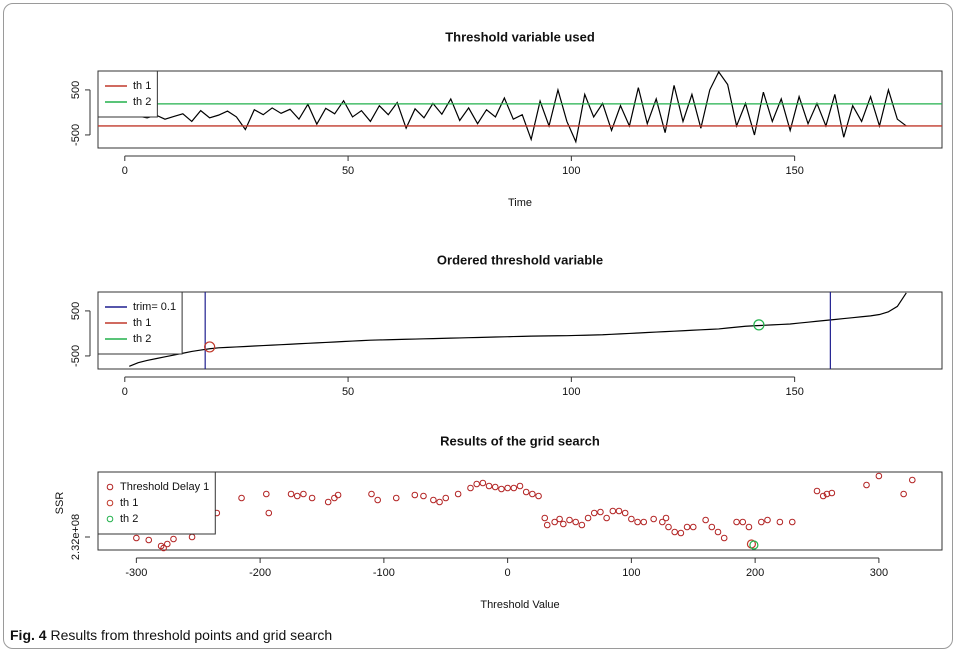 This screenshot has width=958, height=654. I want to click on x-tick-label: -300, so click(136, 573).